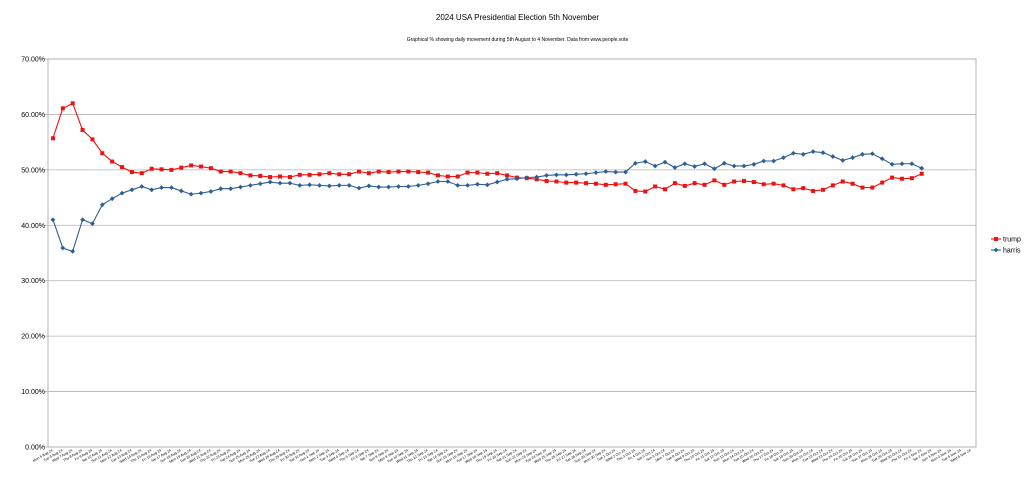  Describe the element at coordinates (33, 337) in the screenshot. I see `y-tick-label: 20.00%` at that location.